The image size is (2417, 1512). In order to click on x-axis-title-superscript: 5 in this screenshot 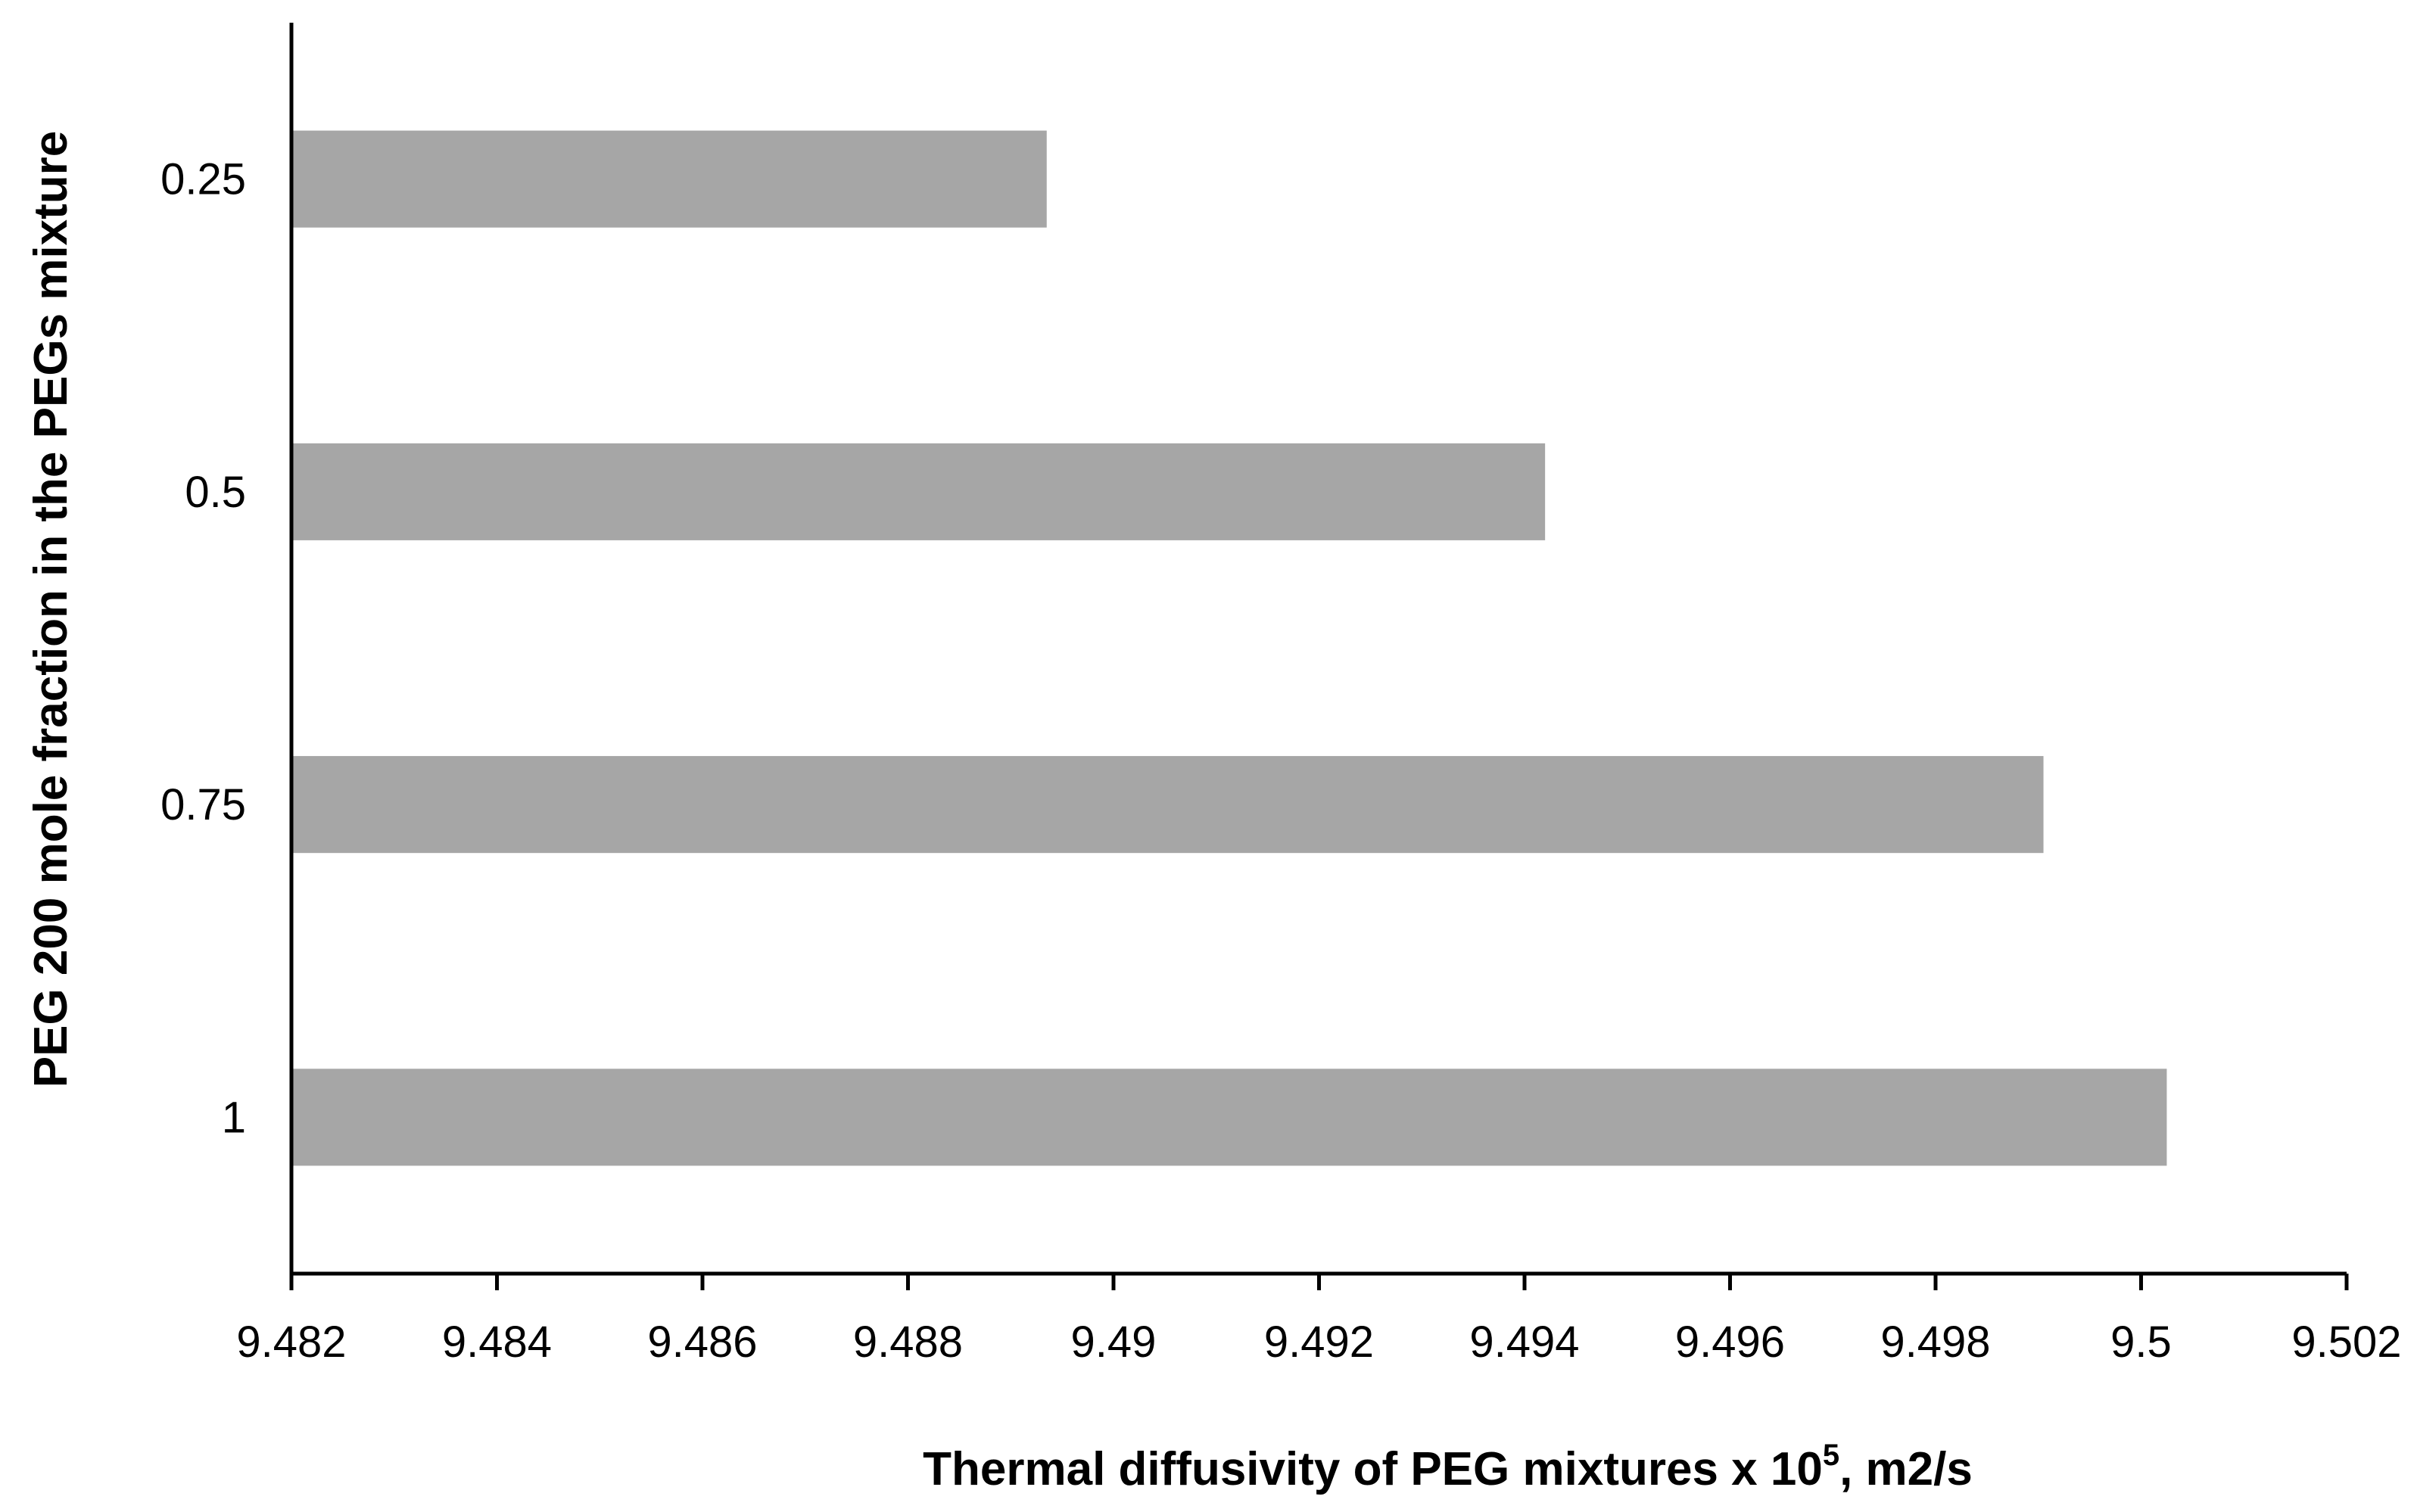, I will do `click(1831, 1456)`.